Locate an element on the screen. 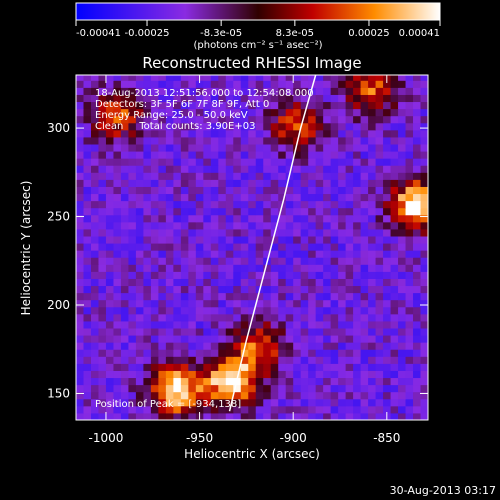 The width and height of the screenshot is (500, 500). info-clean: Clean Total counts: 3.90E+03 is located at coordinates (175, 126).